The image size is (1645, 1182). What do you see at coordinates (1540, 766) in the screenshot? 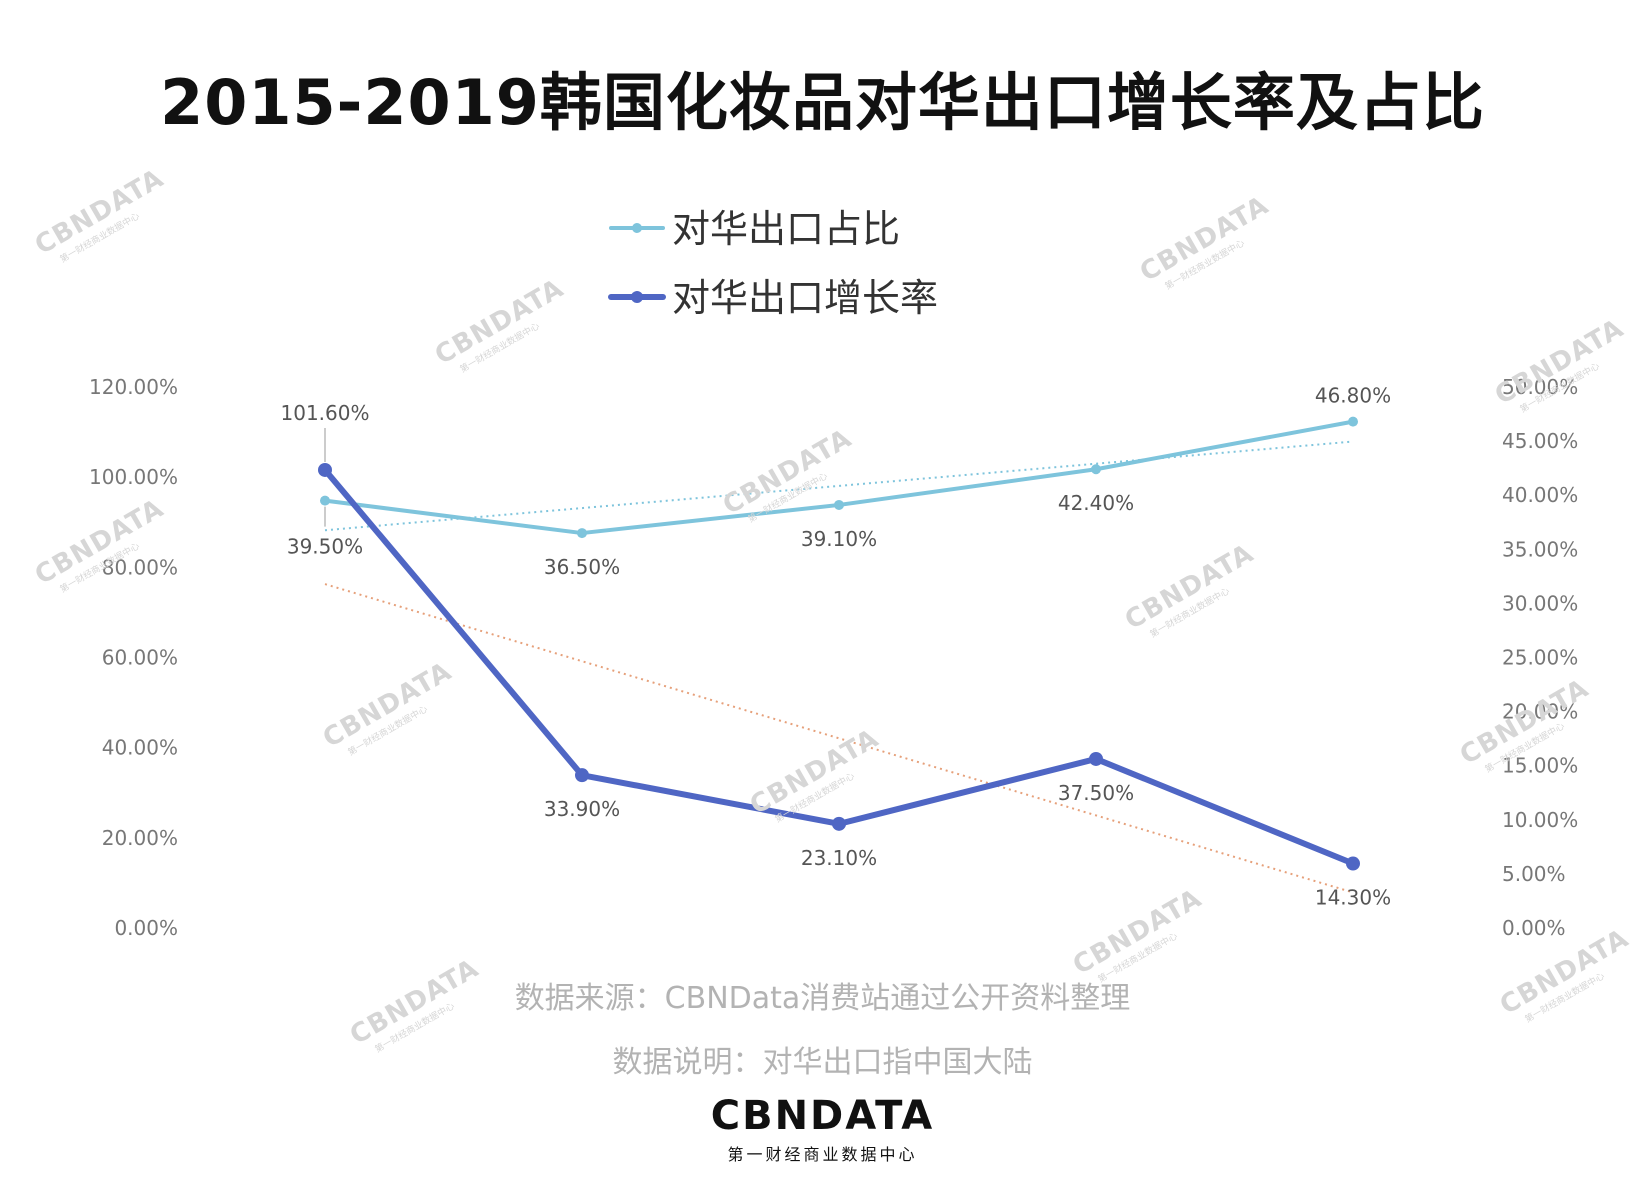
I see `y-right-tick-label: 15.00%` at bounding box center [1540, 766].